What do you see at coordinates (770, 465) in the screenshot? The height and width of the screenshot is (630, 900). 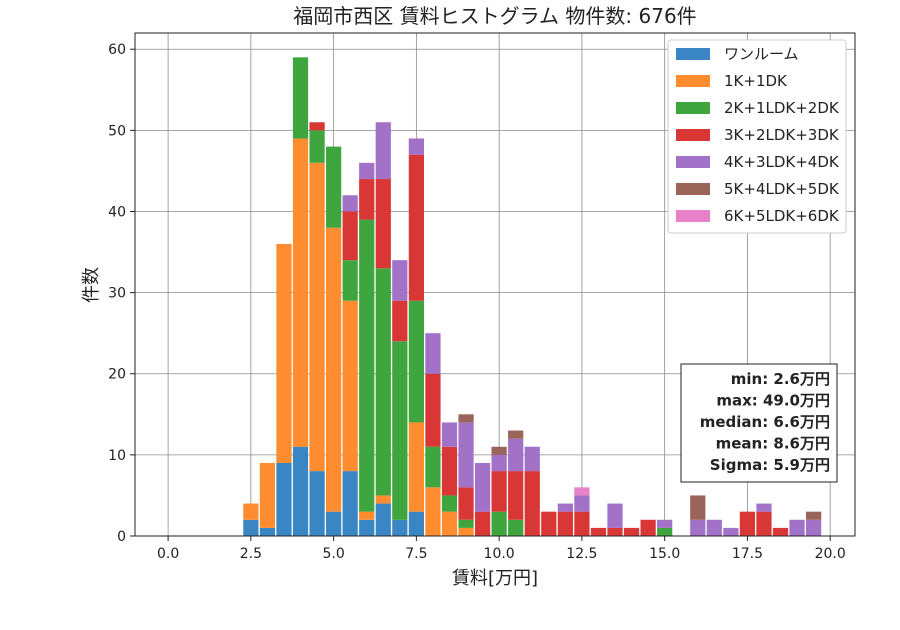 I see `stats-line: Sigma: 5.9万円` at bounding box center [770, 465].